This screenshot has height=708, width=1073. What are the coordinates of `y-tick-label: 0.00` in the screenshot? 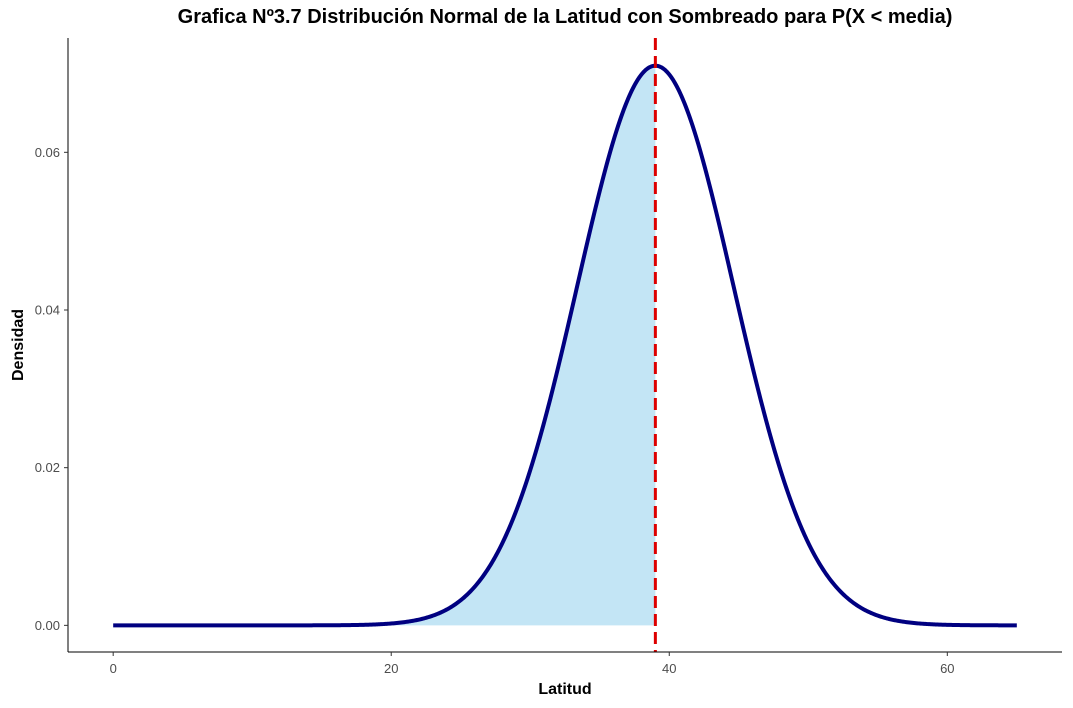 It's located at (47, 625).